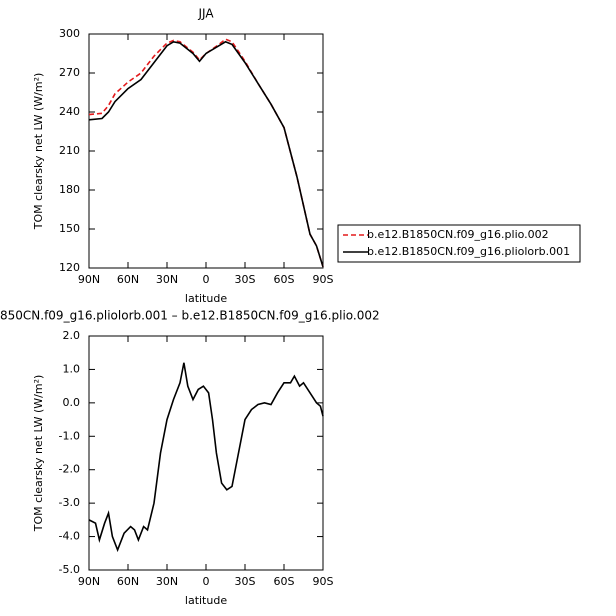 This screenshot has width=616, height=616. What do you see at coordinates (72, 368) in the screenshot?
I see `y-tick-label: 1.0` at bounding box center [72, 368].